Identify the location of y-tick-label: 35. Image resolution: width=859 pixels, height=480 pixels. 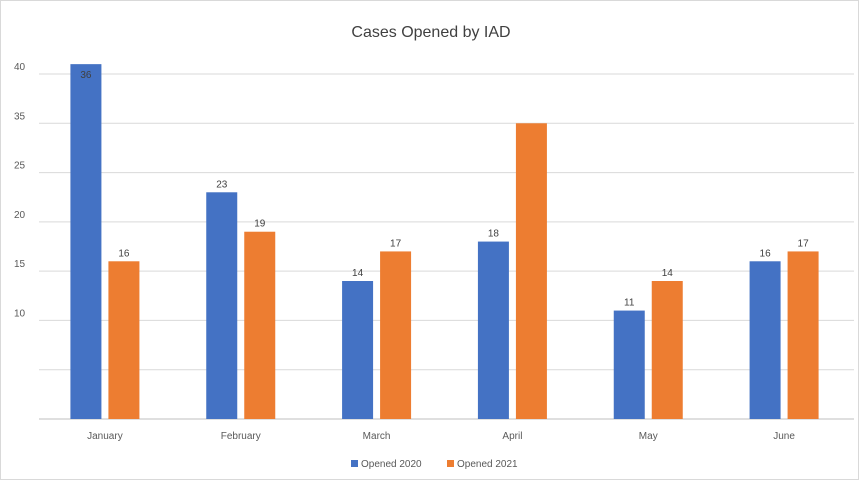
(20, 116).